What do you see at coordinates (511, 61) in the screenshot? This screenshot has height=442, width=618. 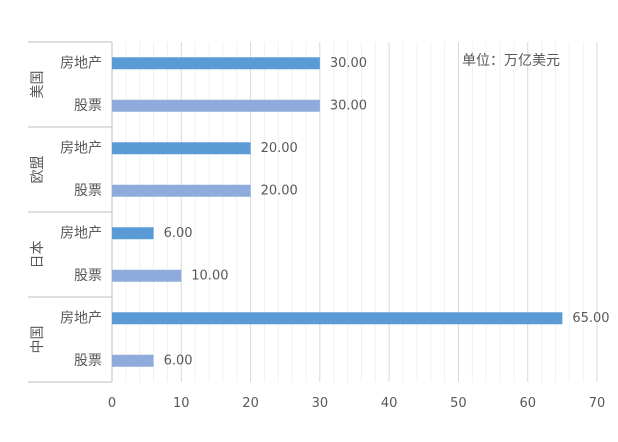 I see `unit-label: 单位：万亿美元` at bounding box center [511, 61].